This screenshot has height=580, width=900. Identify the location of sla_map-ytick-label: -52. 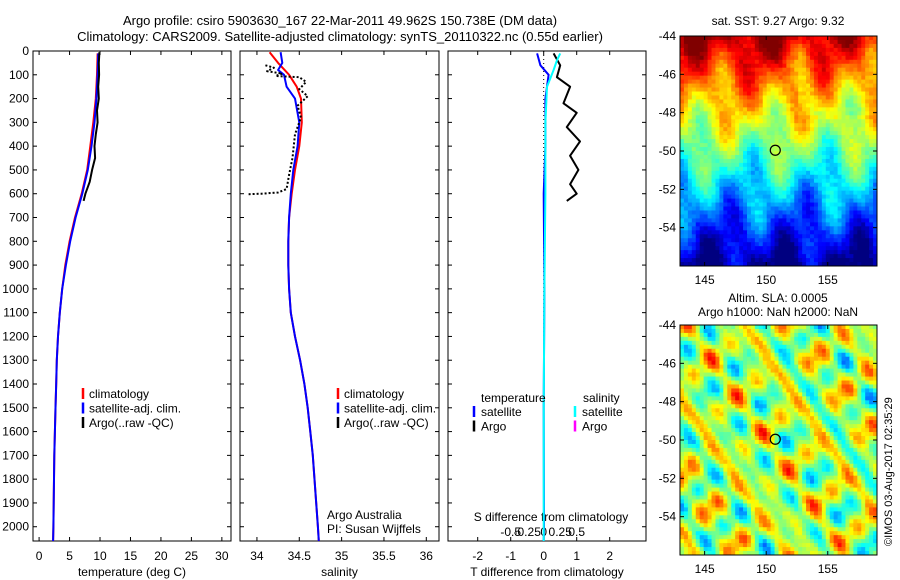
(668, 478).